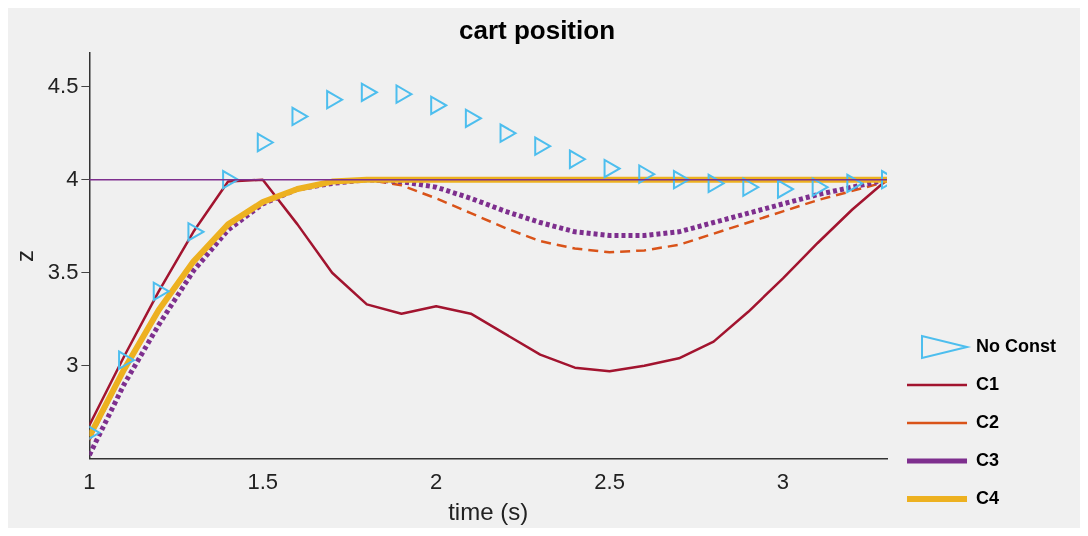 This screenshot has height=536, width=1088. What do you see at coordinates (63, 271) in the screenshot?
I see `y-tick-label: 3.5` at bounding box center [63, 271].